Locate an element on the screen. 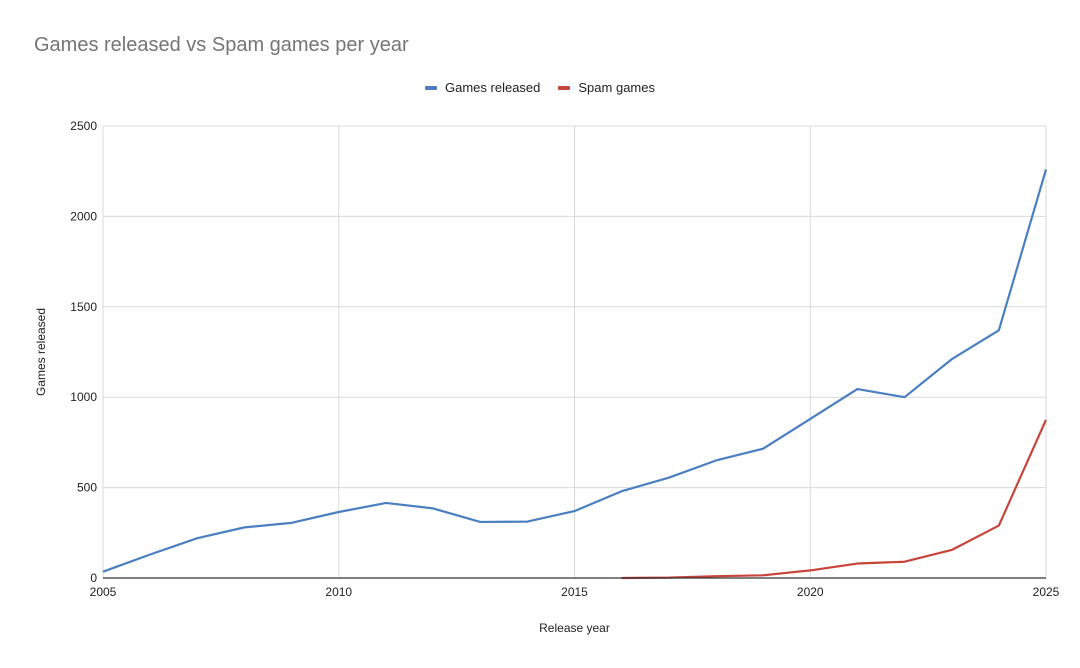 The height and width of the screenshot is (668, 1080). y-tick-label: 1500 is located at coordinates (83, 307).